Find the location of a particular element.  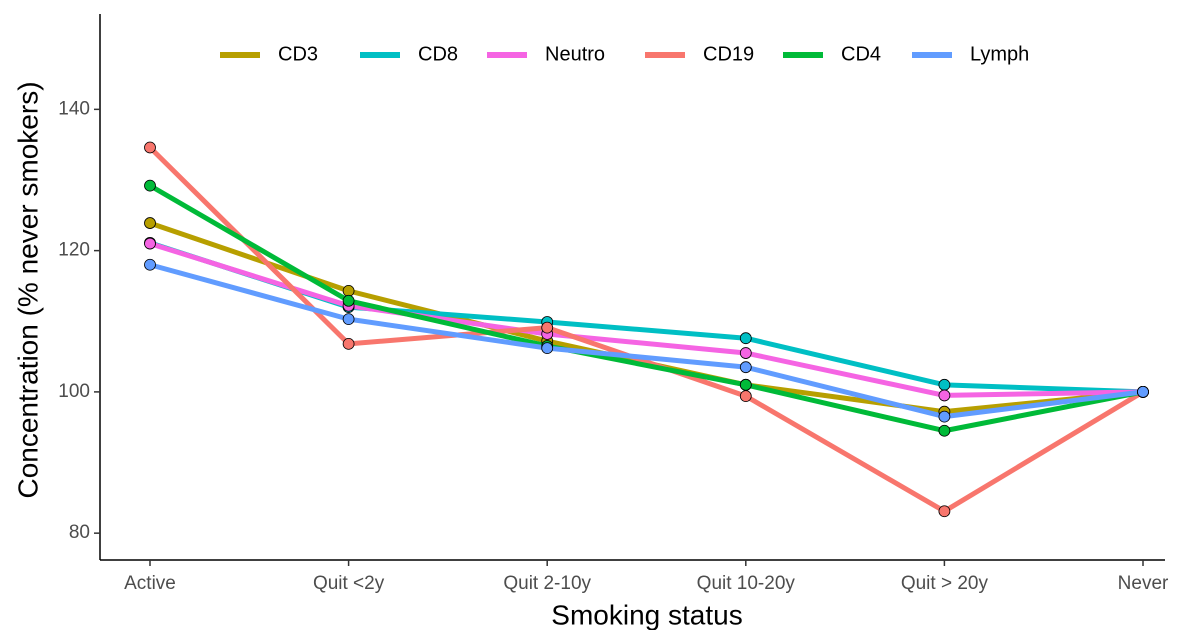

x-axis-title: Smoking status is located at coordinates (646, 614).